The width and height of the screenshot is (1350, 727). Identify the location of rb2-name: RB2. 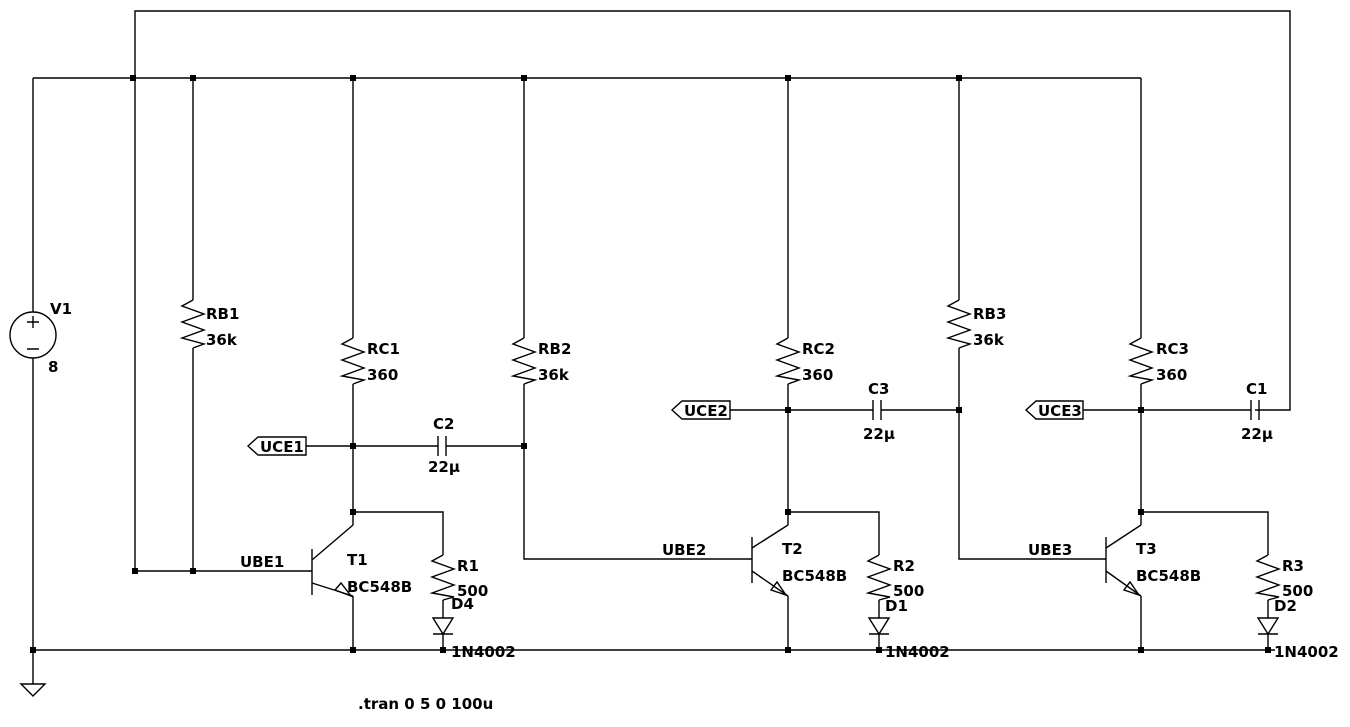
(554, 349).